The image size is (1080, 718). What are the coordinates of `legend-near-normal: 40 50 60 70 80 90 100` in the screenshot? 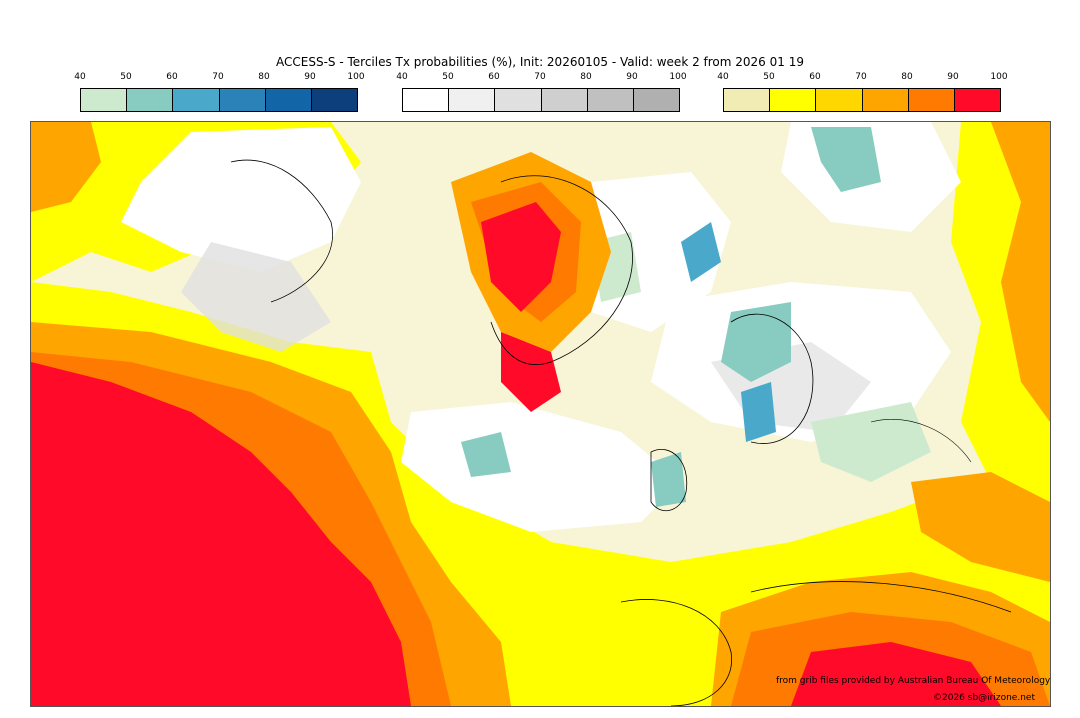 It's located at (541, 92).